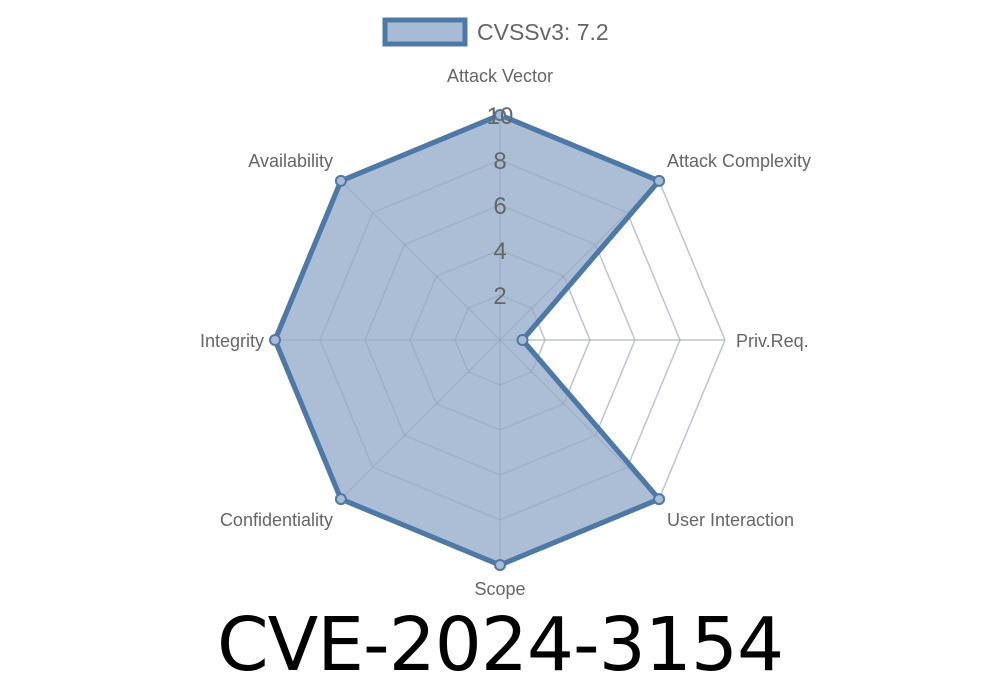 Image resolution: width=1000 pixels, height=700 pixels. I want to click on axis-label: Priv.Req., so click(772, 341).